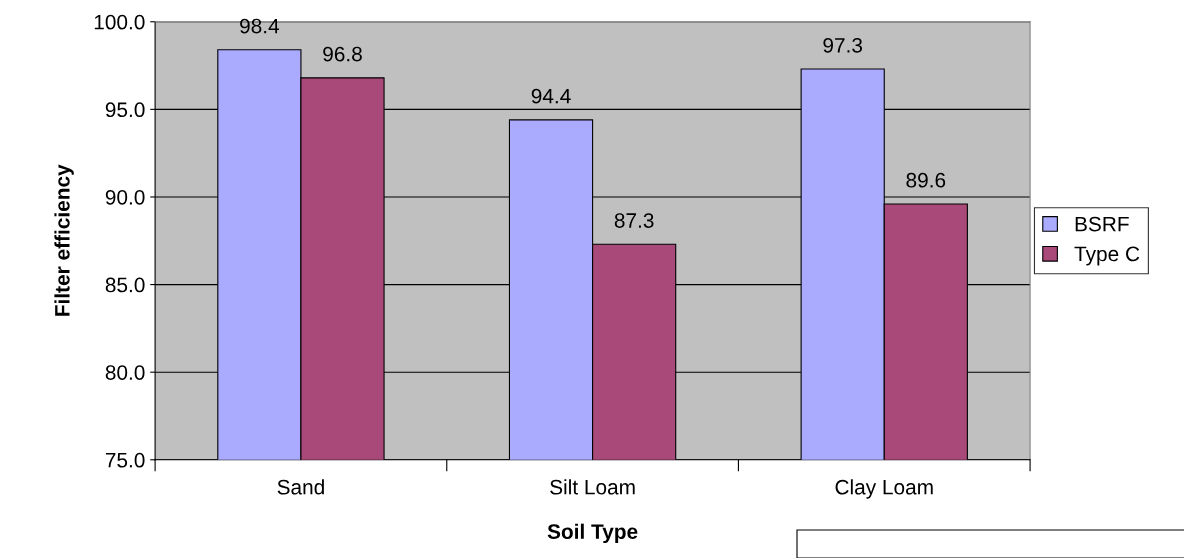  I want to click on y-tick-label: 75.0, so click(125, 460).